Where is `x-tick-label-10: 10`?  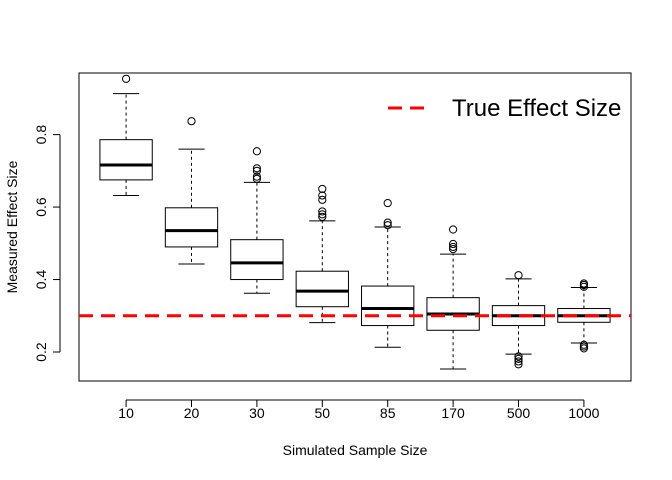
x-tick-label-10: 10 is located at coordinates (126, 413).